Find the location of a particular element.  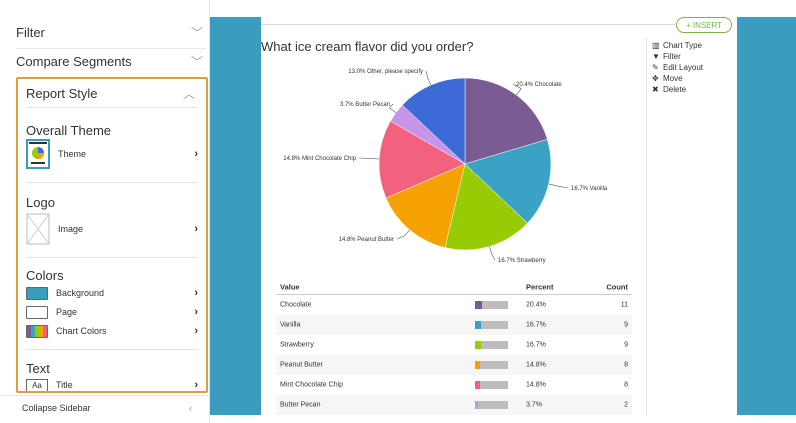

cell-value: Butter Pecan is located at coordinates (300, 405).